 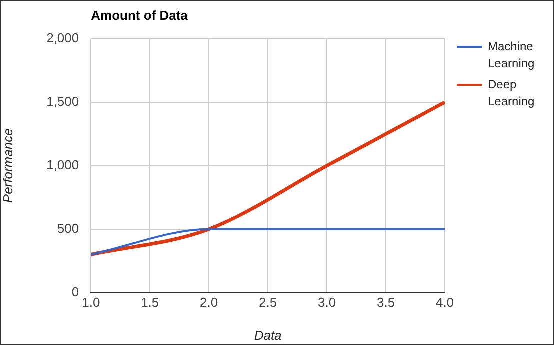 What do you see at coordinates (63, 164) in the screenshot?
I see `y-tick-label: 1,000` at bounding box center [63, 164].